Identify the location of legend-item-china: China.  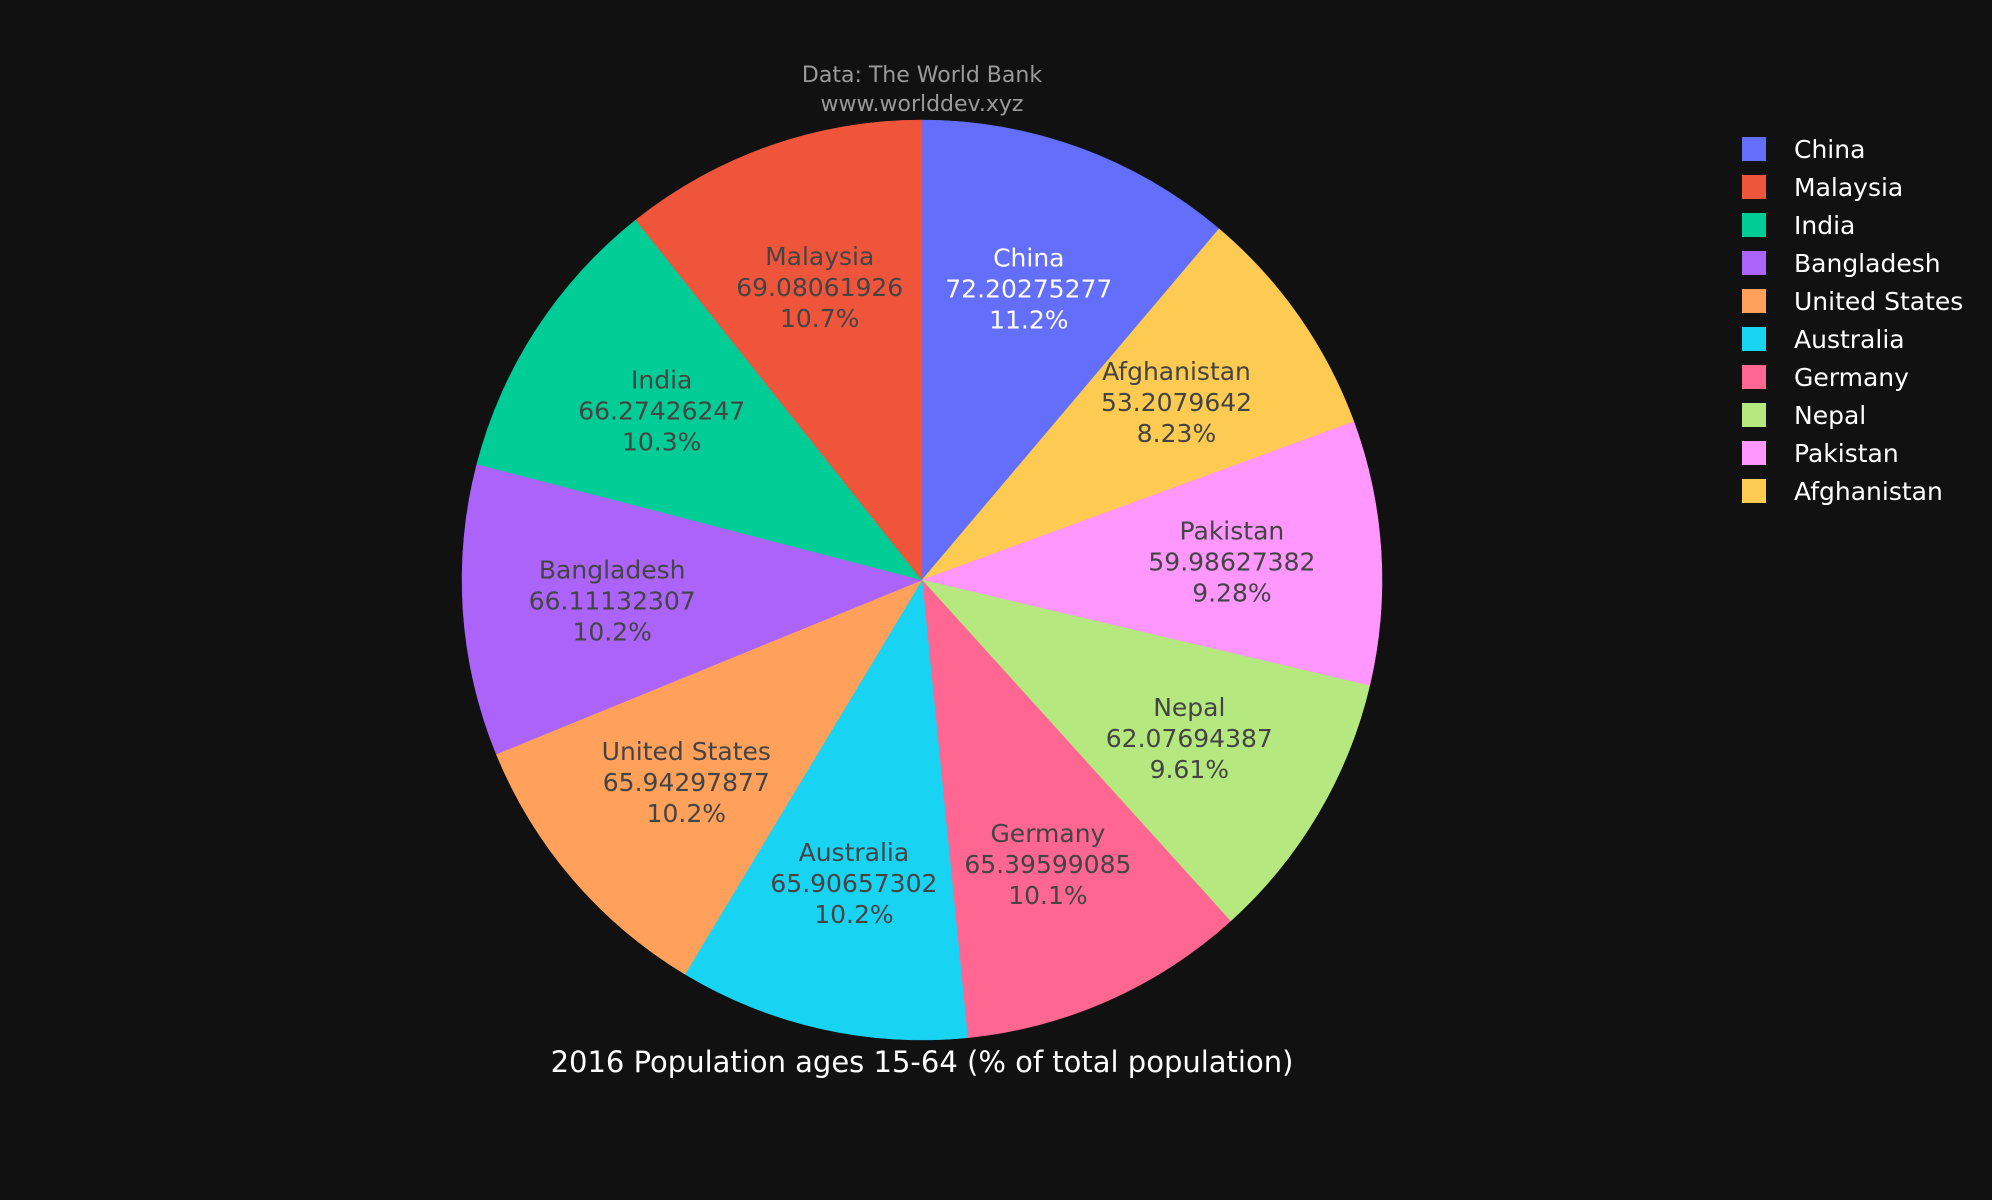
(1803, 149).